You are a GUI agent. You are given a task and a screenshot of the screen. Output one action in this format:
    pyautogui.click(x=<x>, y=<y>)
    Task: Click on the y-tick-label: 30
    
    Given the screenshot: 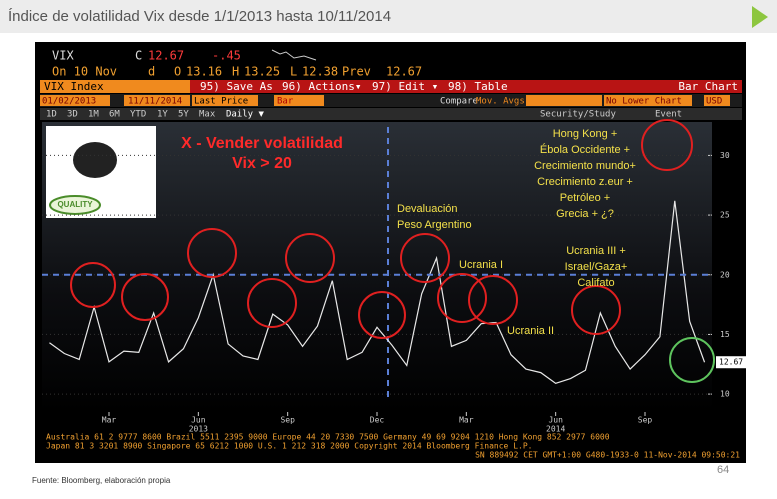 What is the action you would take?
    pyautogui.click(x=725, y=155)
    